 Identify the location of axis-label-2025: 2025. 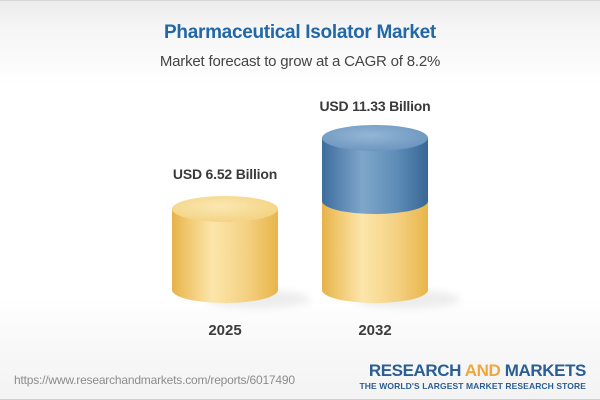
(225, 330).